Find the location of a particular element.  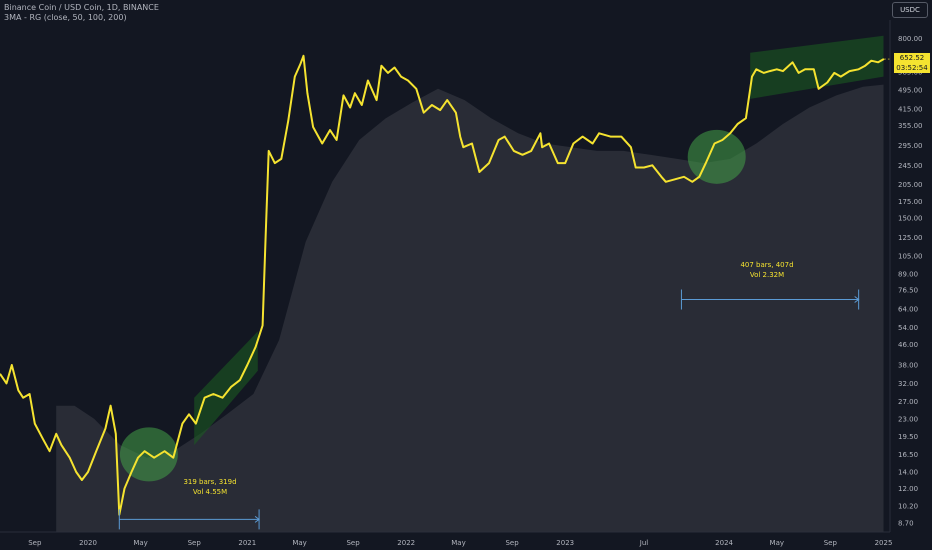

price-tick-label: 46.00 is located at coordinates (908, 345).